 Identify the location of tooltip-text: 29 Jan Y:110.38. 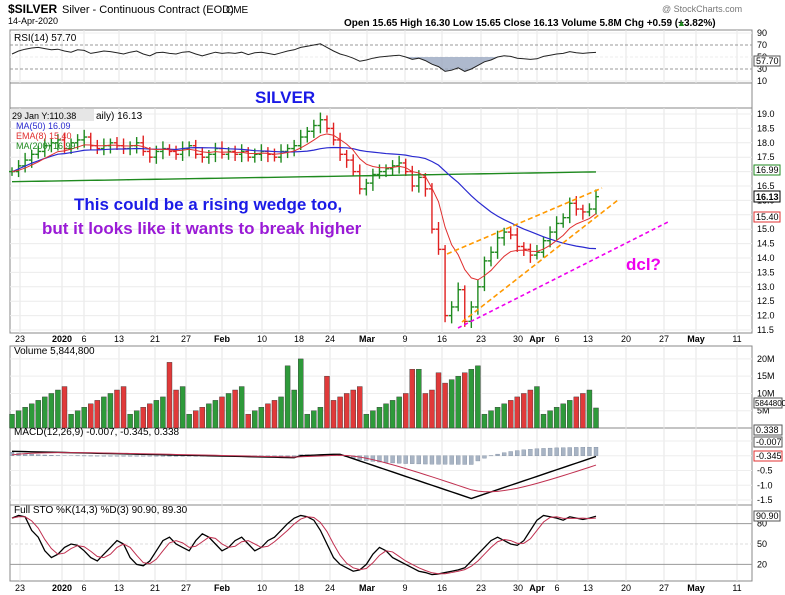
(44, 116).